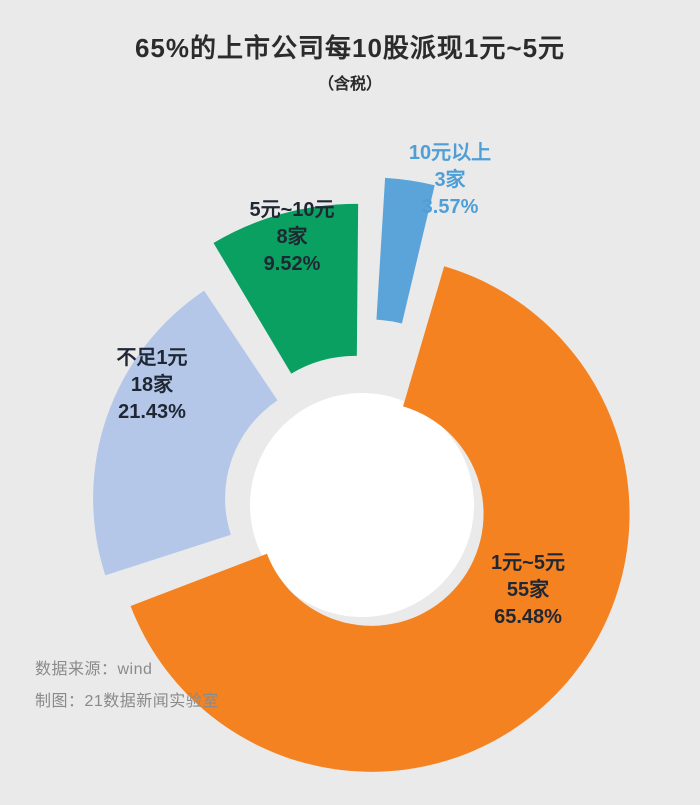  I want to click on slice-percent: 3.57%, so click(450, 207).